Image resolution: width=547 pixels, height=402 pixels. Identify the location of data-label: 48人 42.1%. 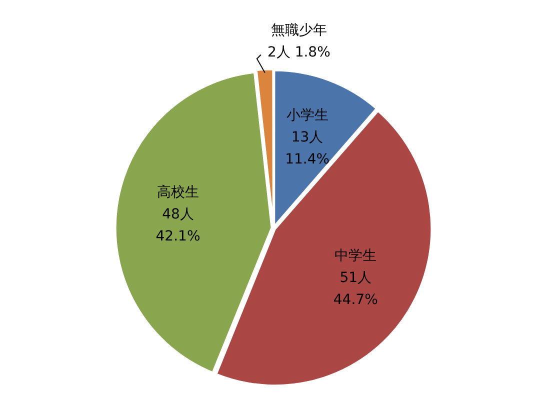
(178, 225).